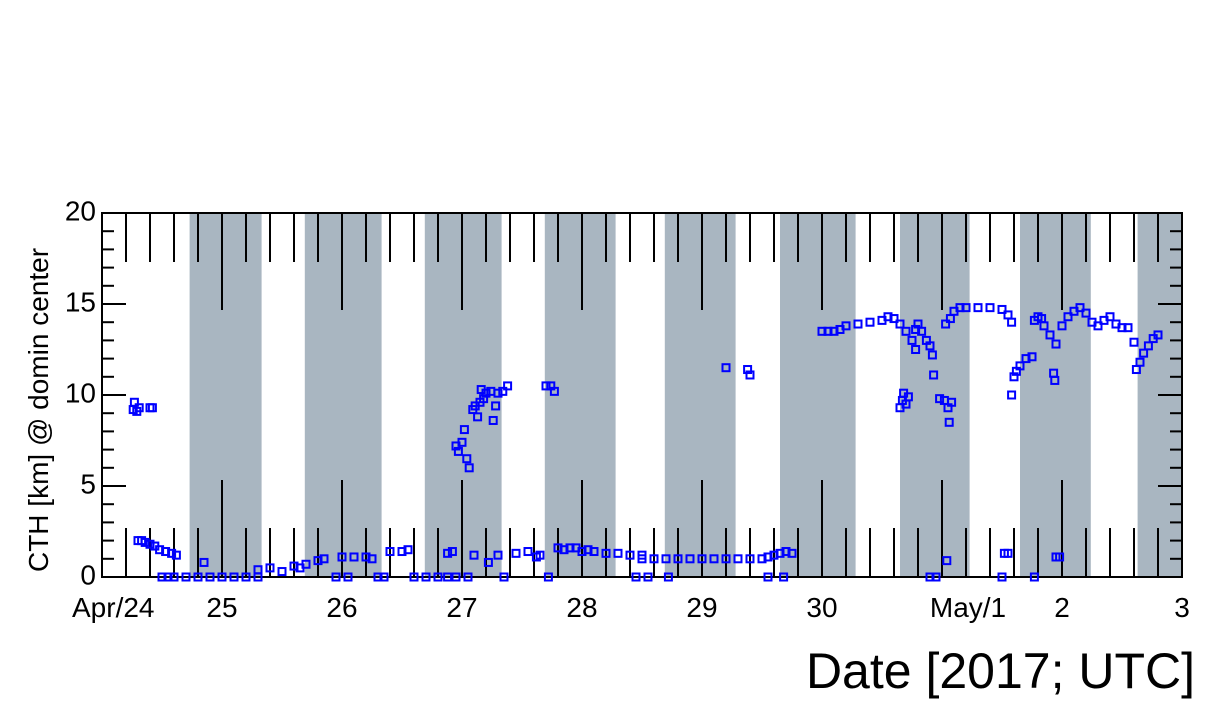 The image size is (1208, 715). Describe the element at coordinates (38, 410) in the screenshot. I see `y-axis-label: CTH [km] @ domin center` at that location.